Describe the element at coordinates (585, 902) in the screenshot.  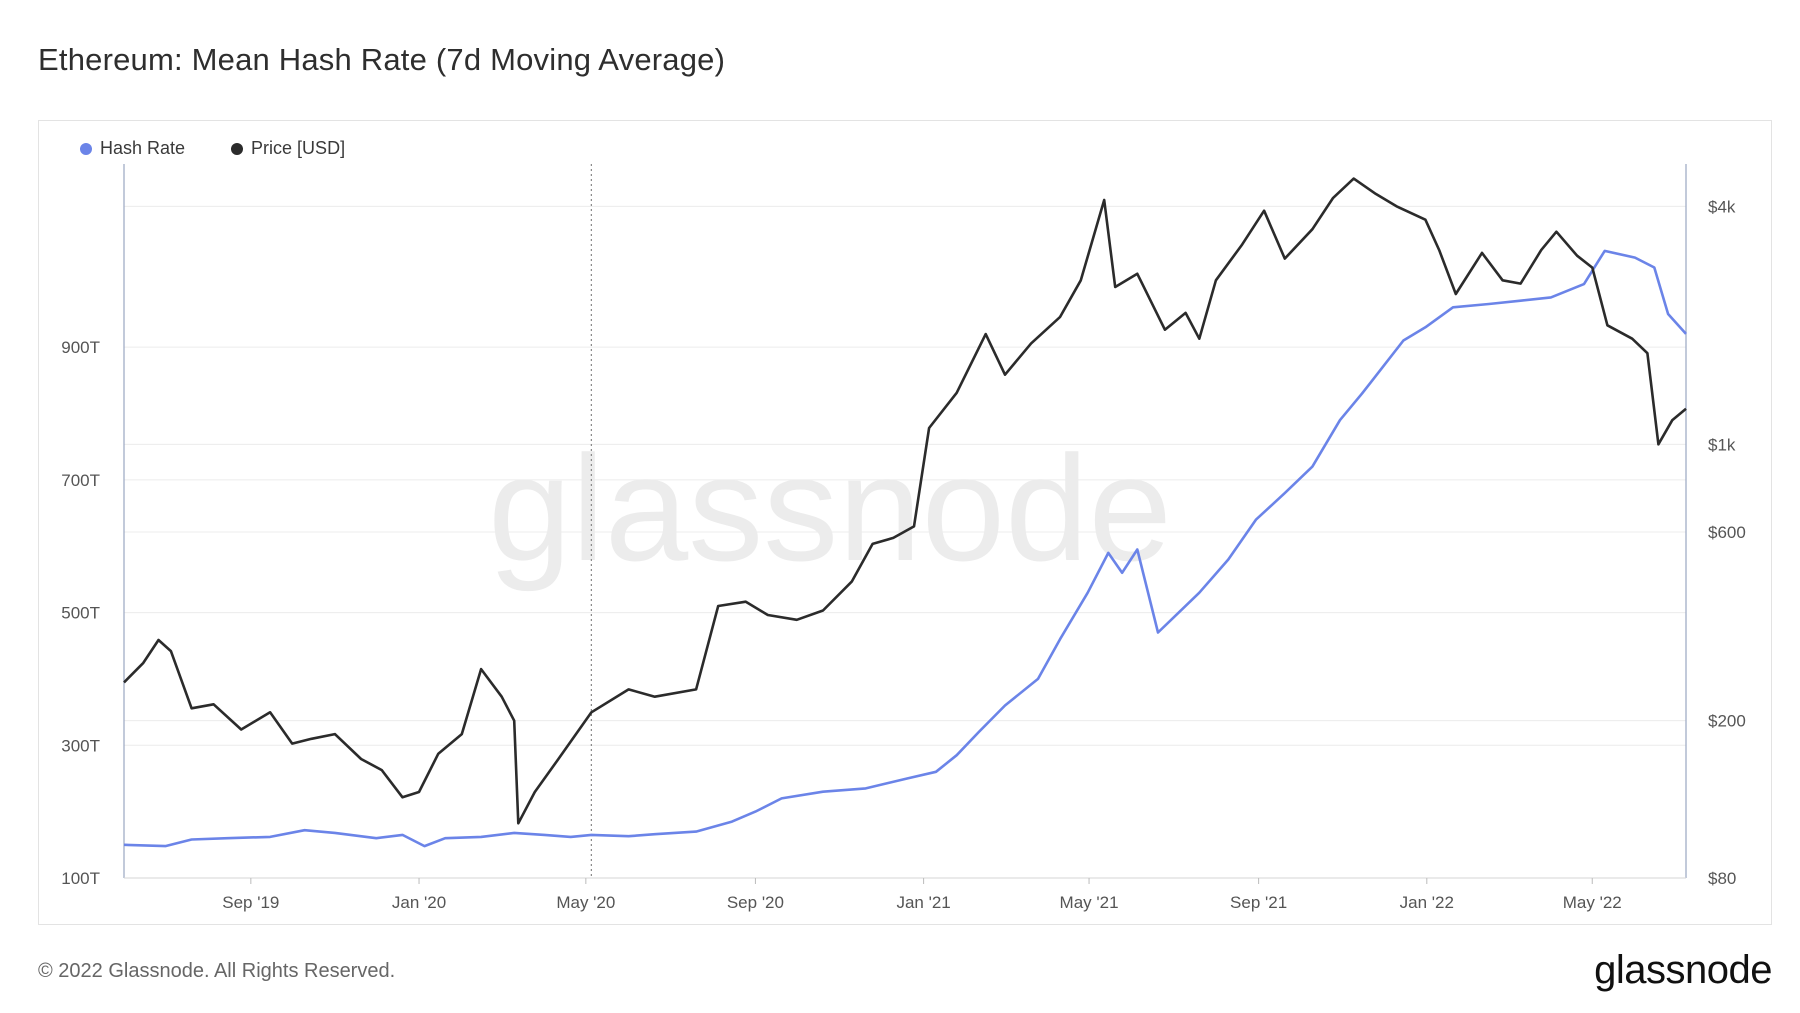
I see `x-tick-label-2: May '20` at that location.